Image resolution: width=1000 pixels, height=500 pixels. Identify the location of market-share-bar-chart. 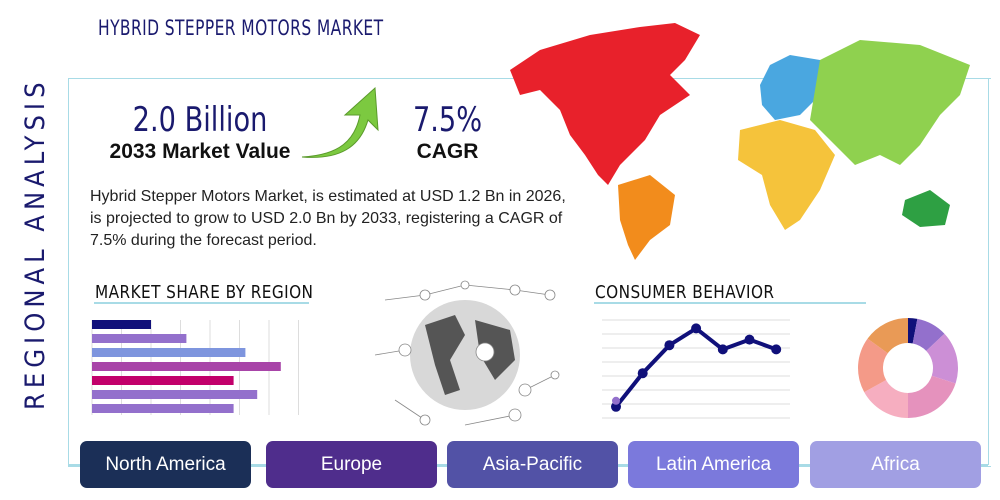
(195, 367).